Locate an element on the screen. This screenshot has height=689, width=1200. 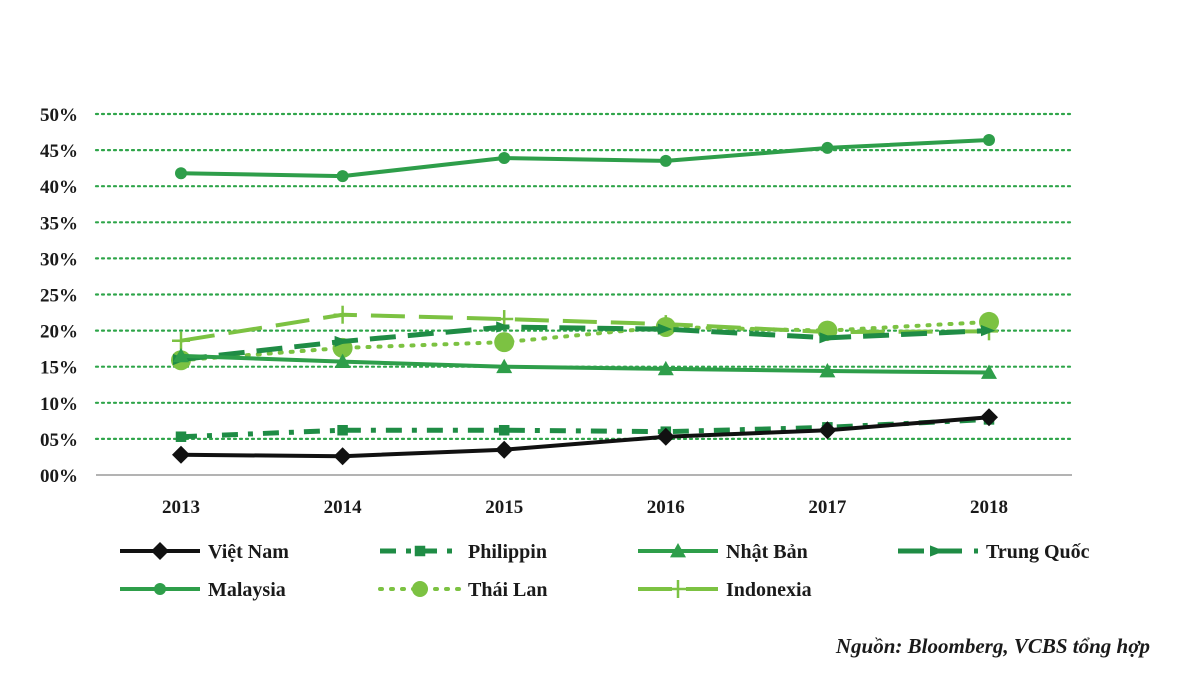
legend-label: Nhật Bản is located at coordinates (767, 552).